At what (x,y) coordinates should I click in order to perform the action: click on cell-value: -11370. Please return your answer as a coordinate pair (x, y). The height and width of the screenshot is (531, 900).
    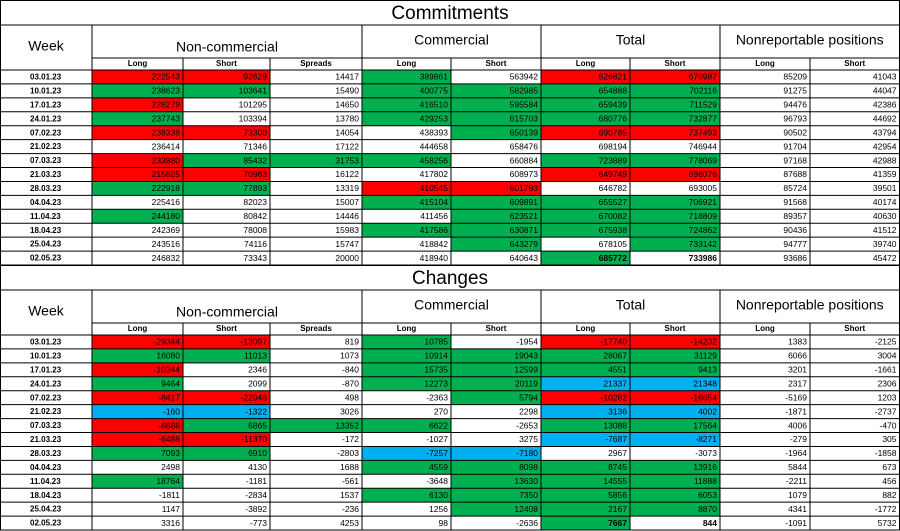
    Looking at the image, I should click on (254, 439).